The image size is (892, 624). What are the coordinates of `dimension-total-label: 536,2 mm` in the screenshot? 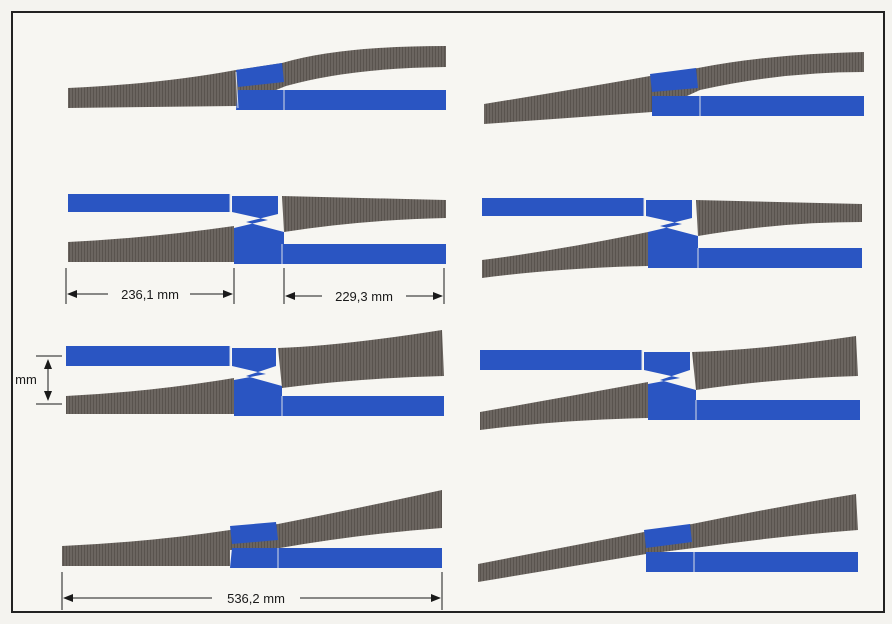 It's located at (256, 598).